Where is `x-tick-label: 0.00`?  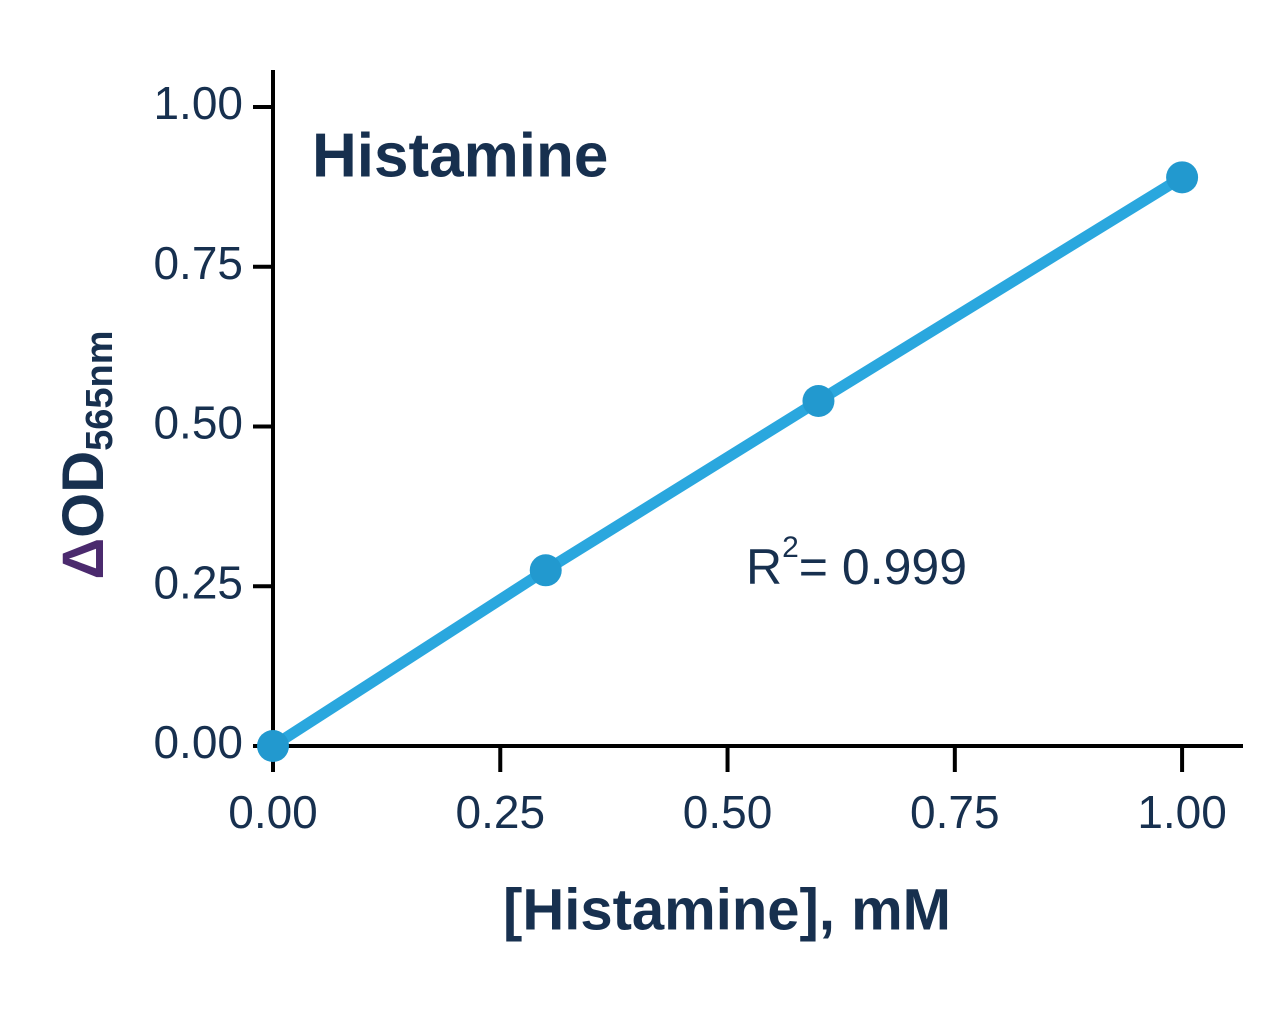
x-tick-label: 0.00 is located at coordinates (273, 812).